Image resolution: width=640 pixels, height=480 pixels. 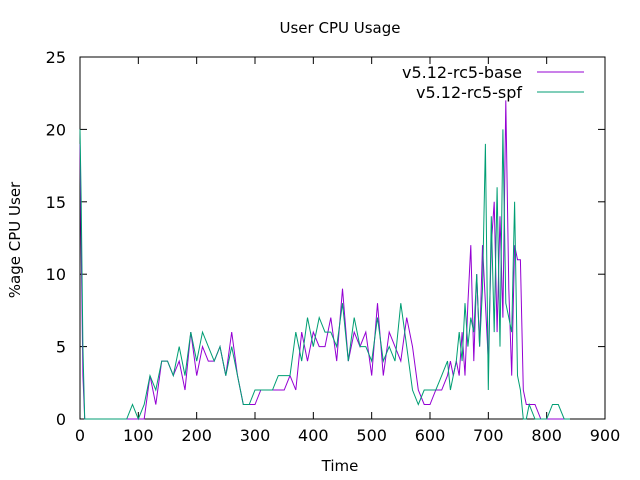 I want to click on y-tick-label: 10, so click(x=56, y=274).